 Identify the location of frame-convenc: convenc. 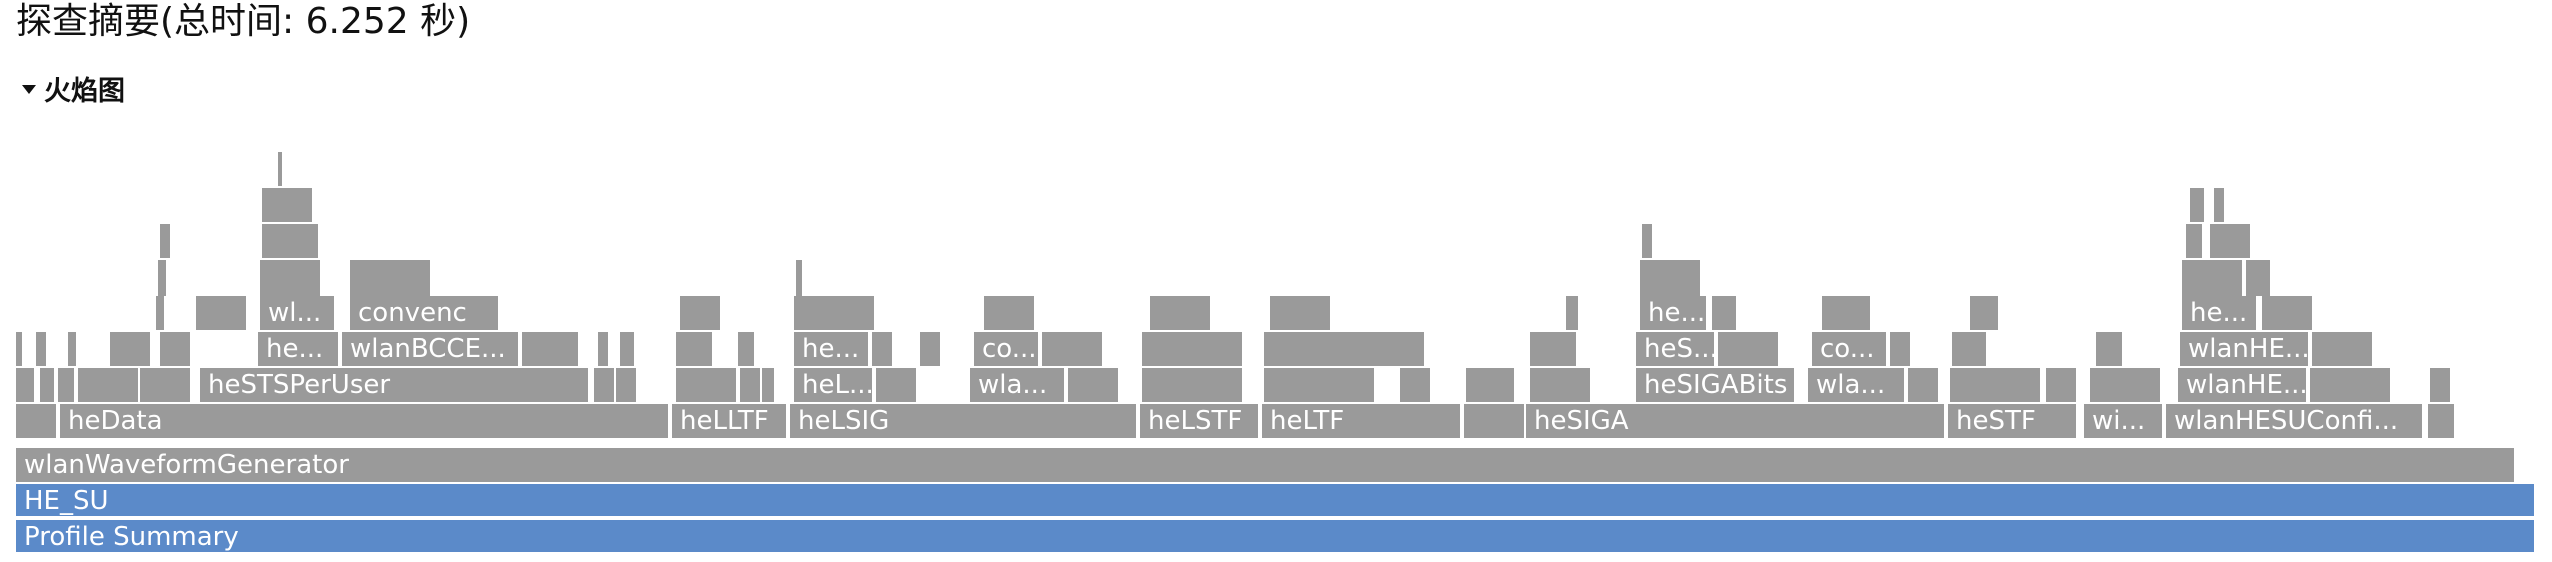
(425, 313).